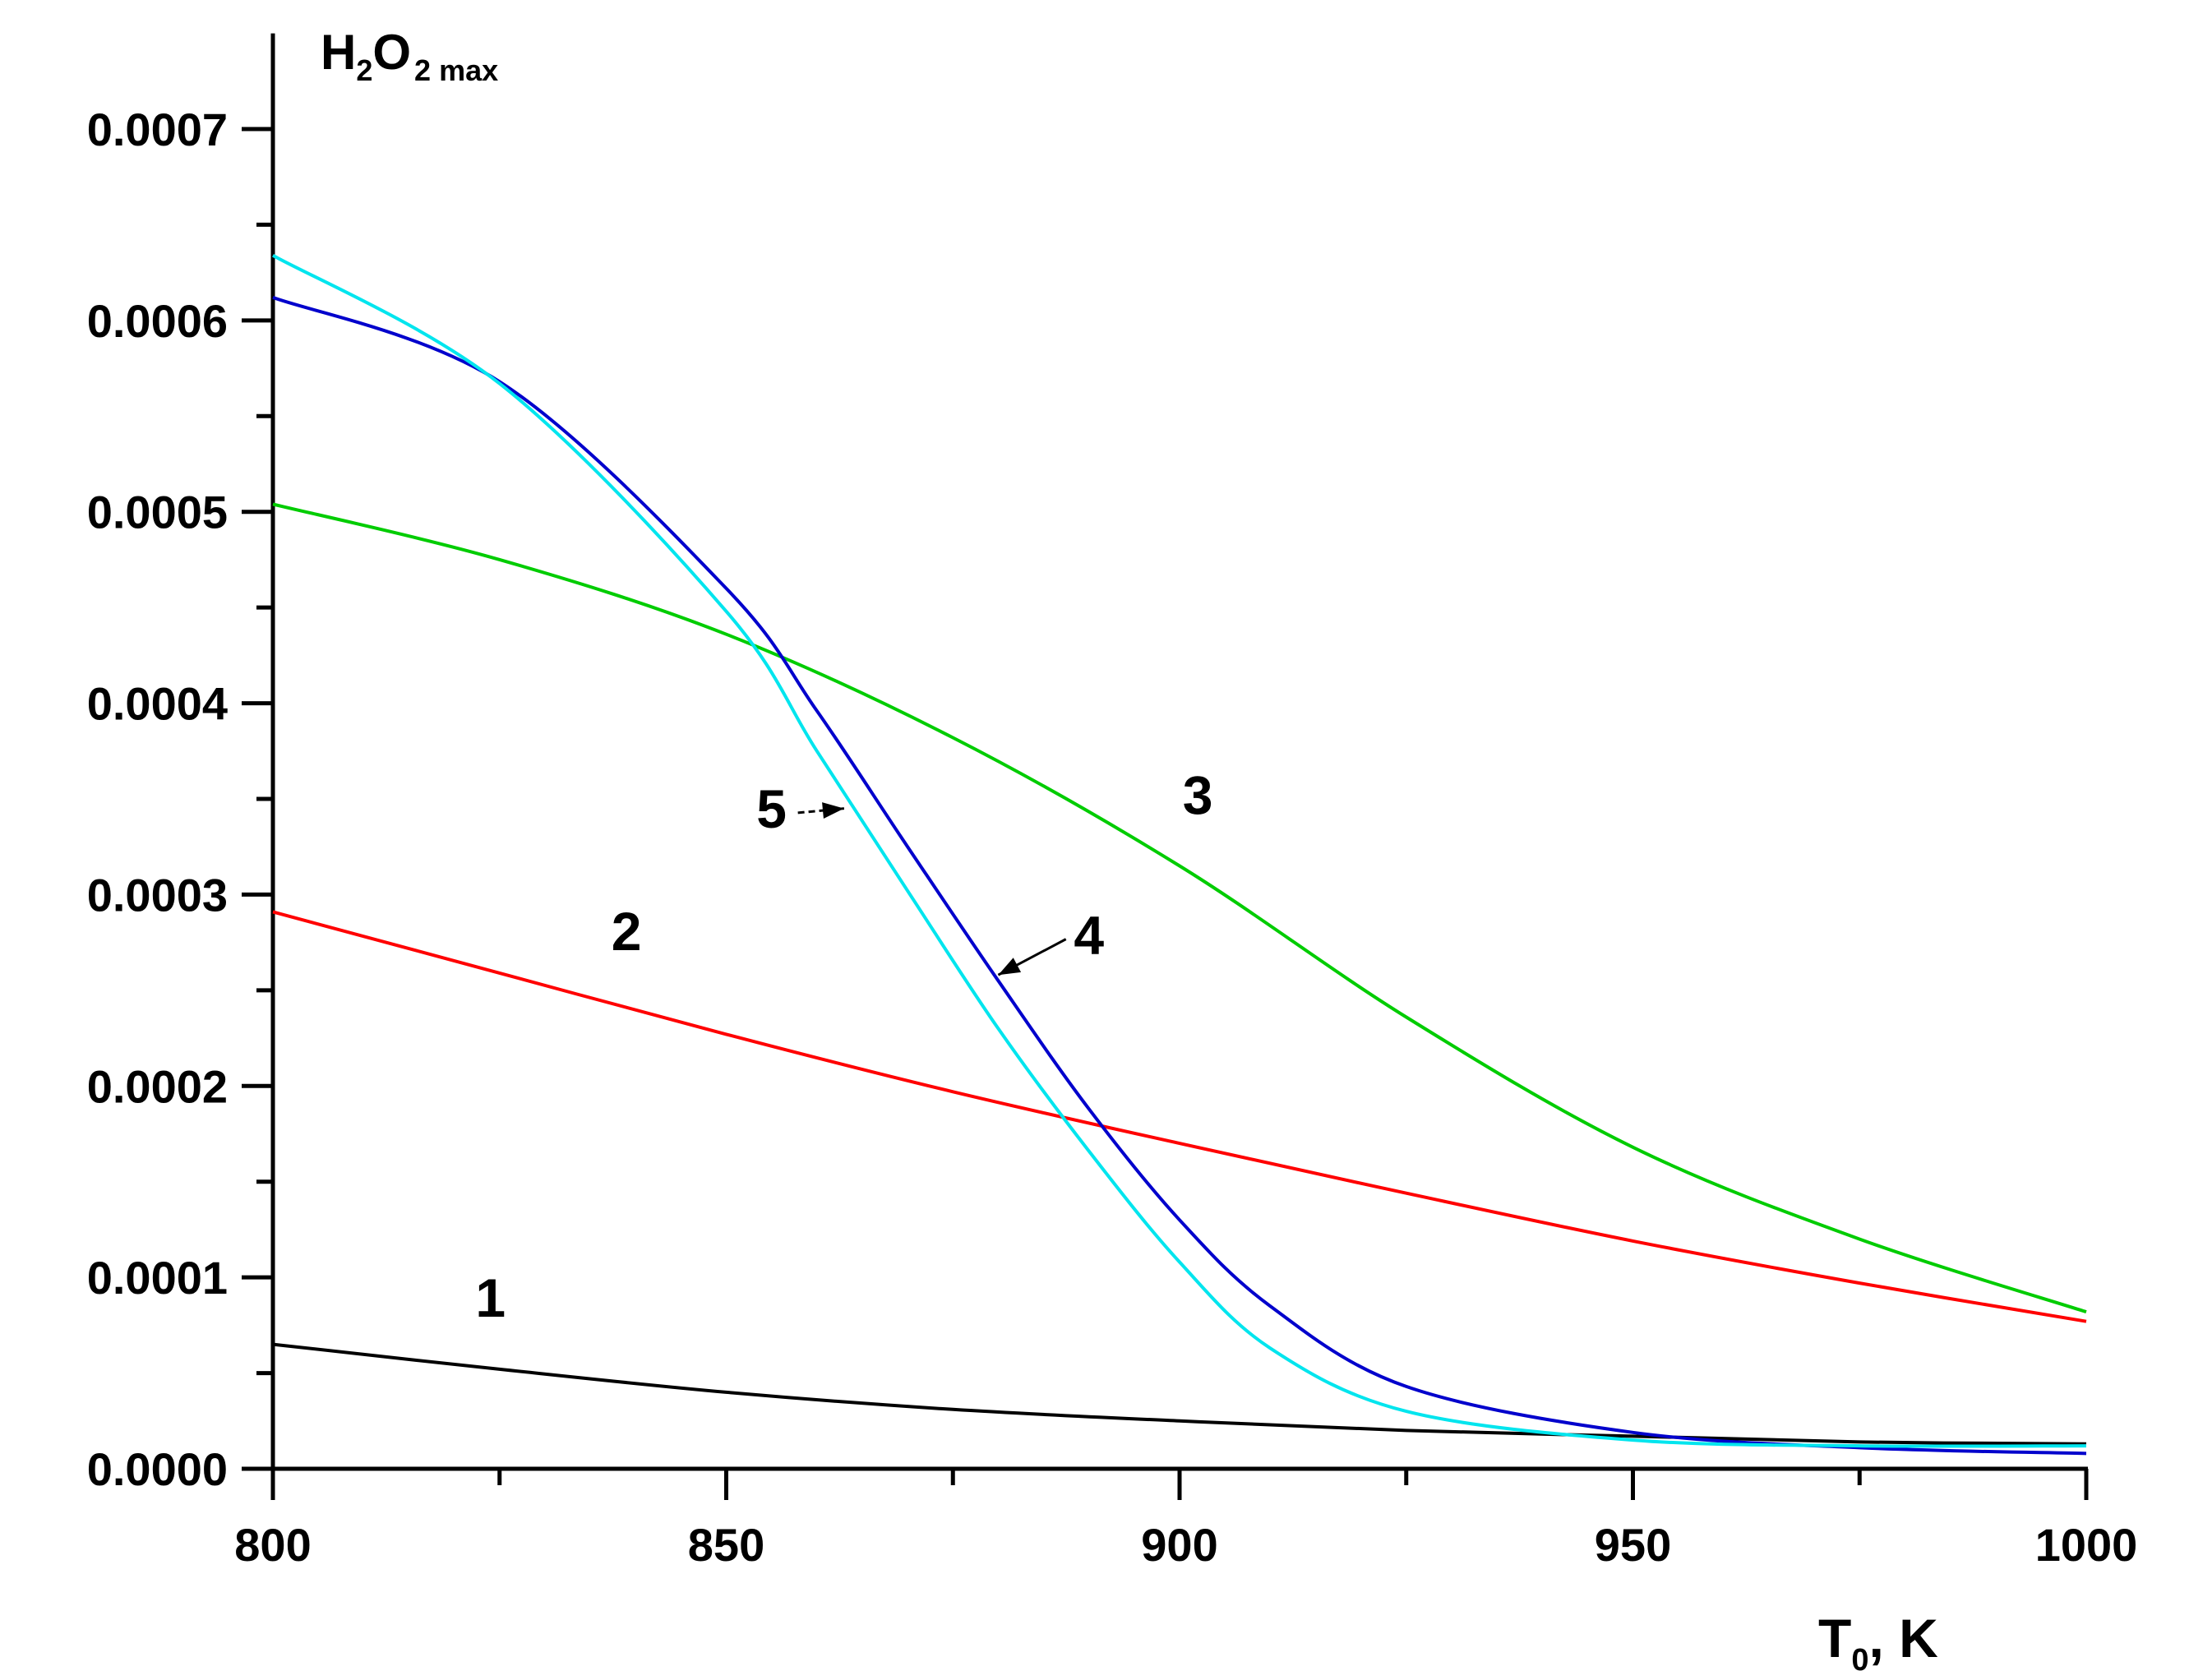  What do you see at coordinates (1834, 1638) in the screenshot?
I see `x-label-main: T` at bounding box center [1834, 1638].